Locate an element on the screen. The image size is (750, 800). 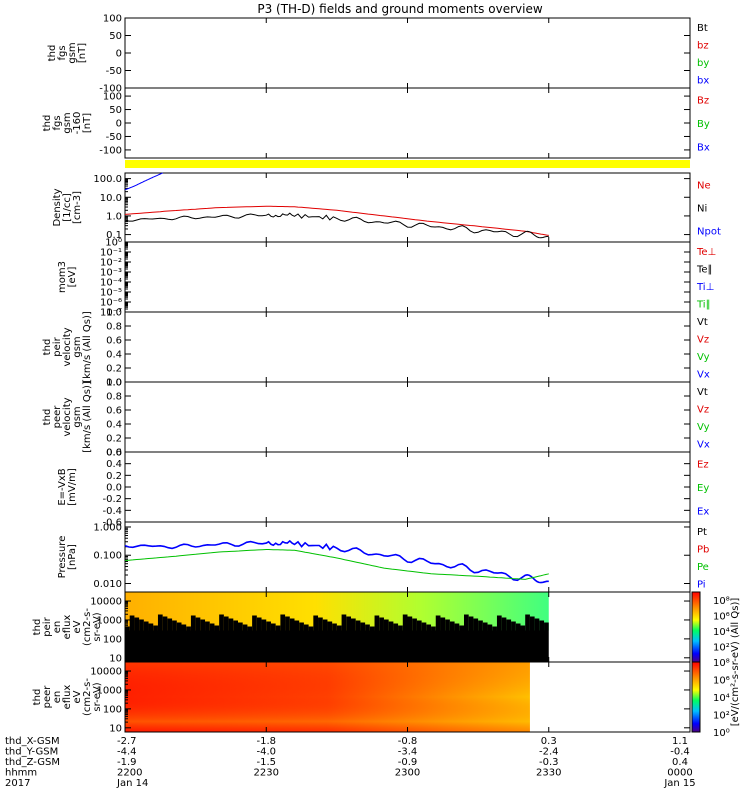
x-axis-value: -0.4 is located at coordinates (680, 752).